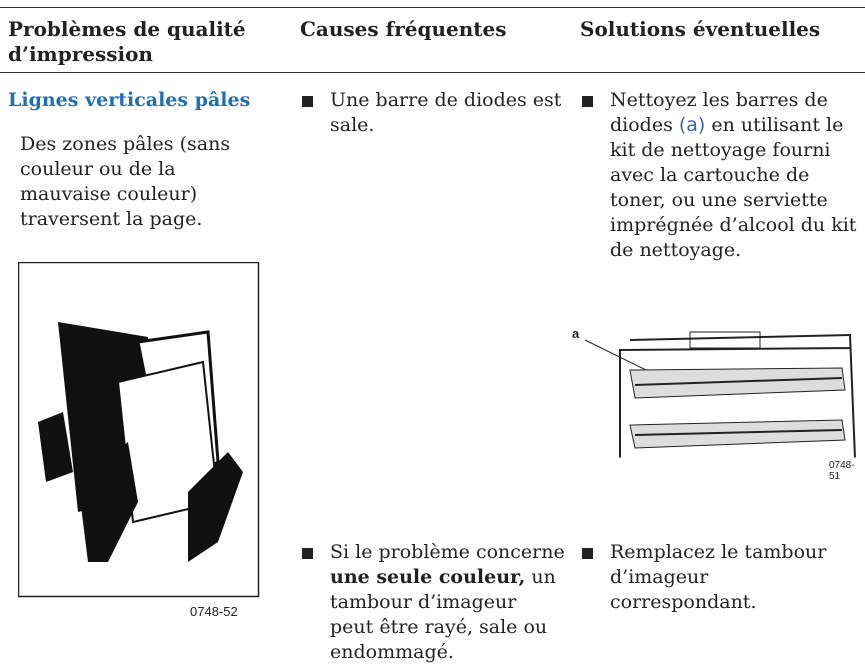 The height and width of the screenshot is (665, 865). What do you see at coordinates (139, 430) in the screenshot?
I see `figure-problem` at bounding box center [139, 430].